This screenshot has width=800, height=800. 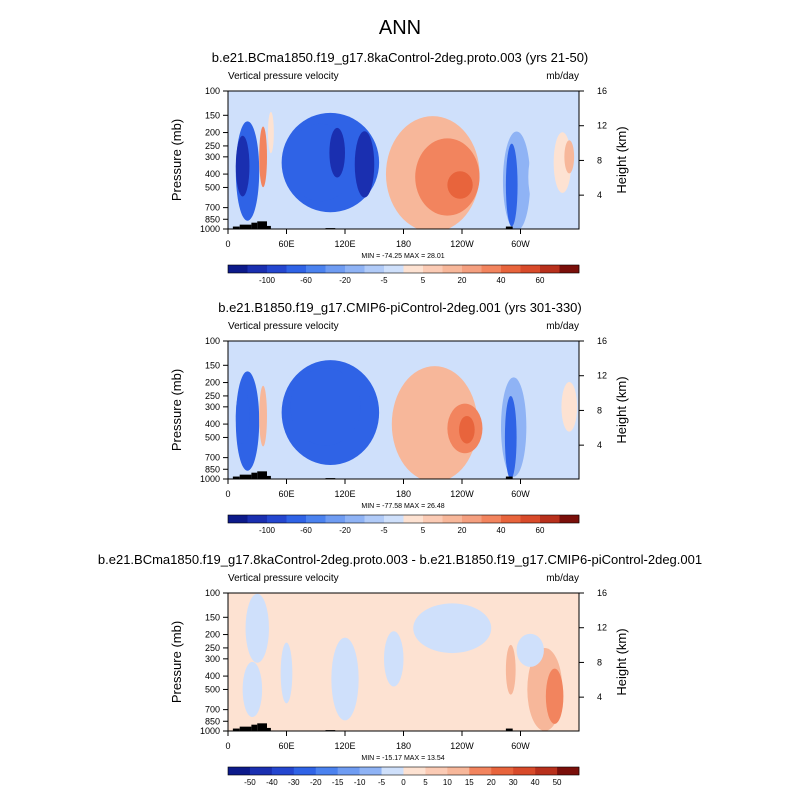 I want to click on left-string: Vertical pressure velocity, so click(x=283, y=76).